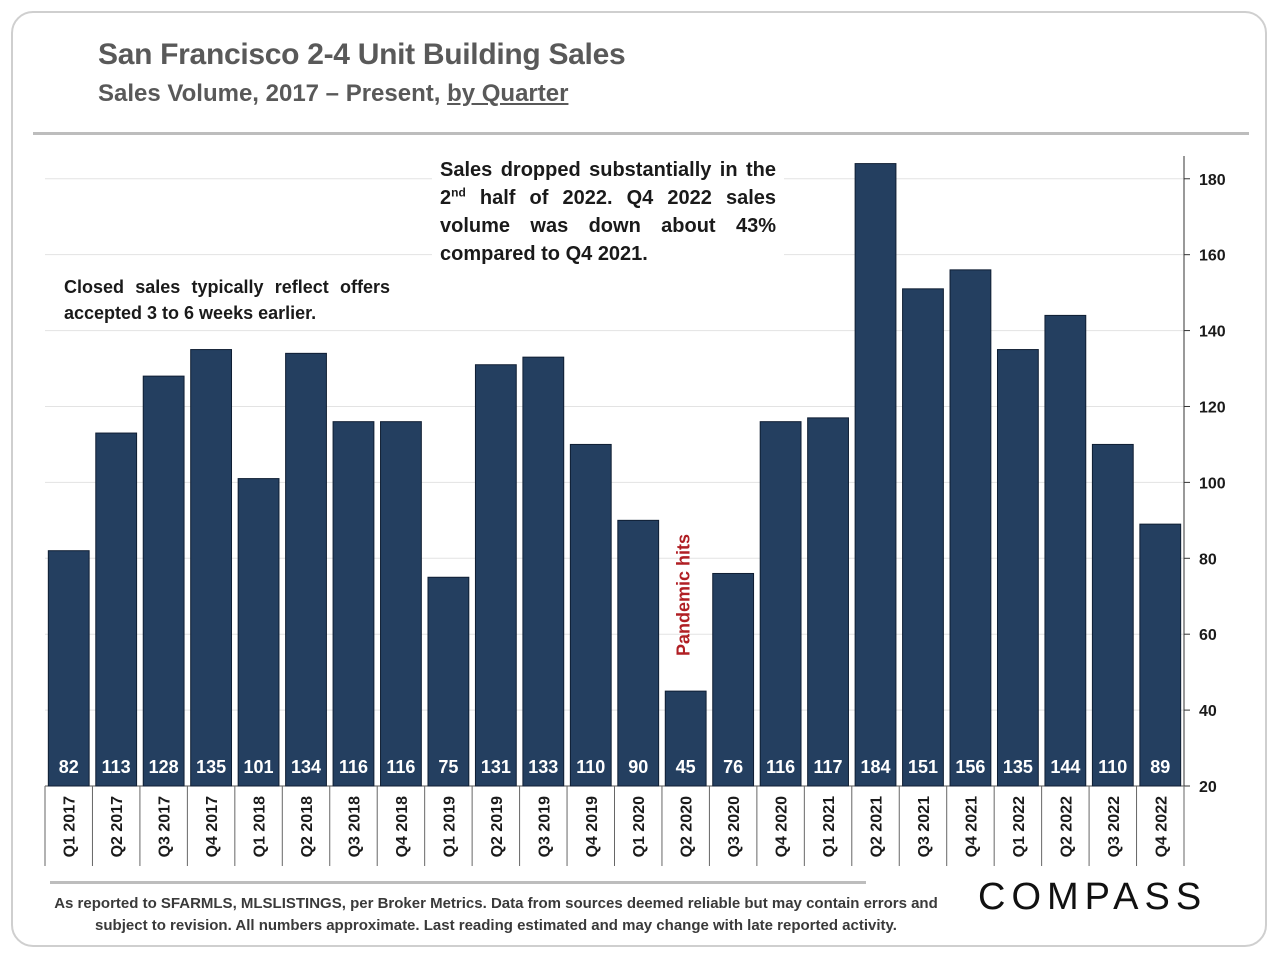  I want to click on bar-value-label: 128, so click(164, 767).